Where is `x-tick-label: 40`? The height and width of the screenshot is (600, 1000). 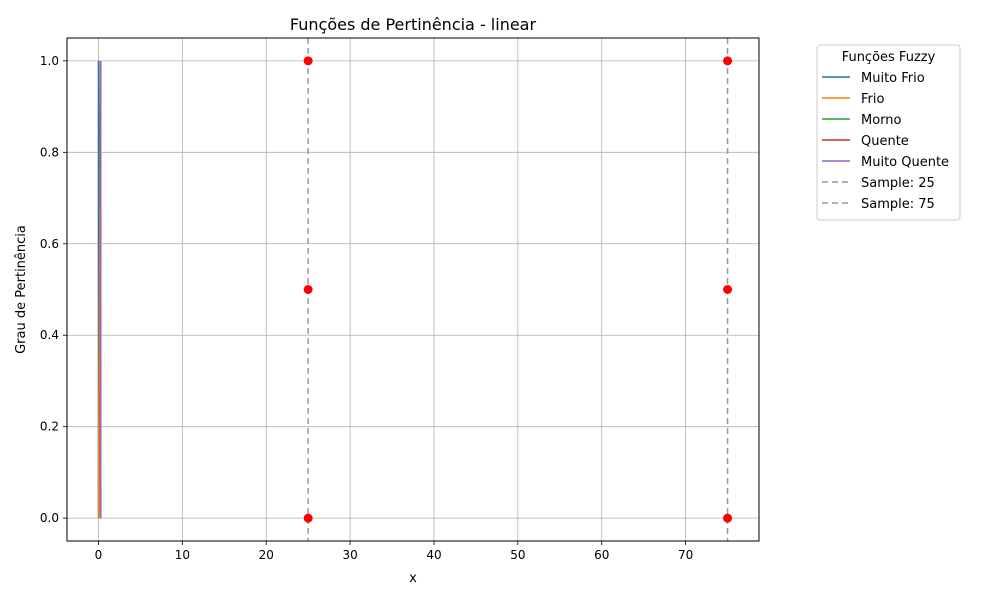 x-tick-label: 40 is located at coordinates (433, 555).